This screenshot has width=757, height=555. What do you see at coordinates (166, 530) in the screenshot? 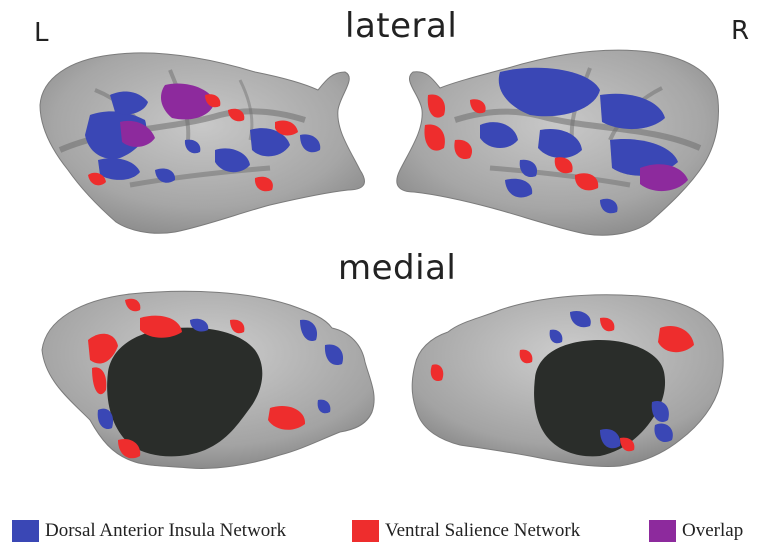
I see `legend-label: Dorsal Anterior Insula Network` at bounding box center [166, 530].